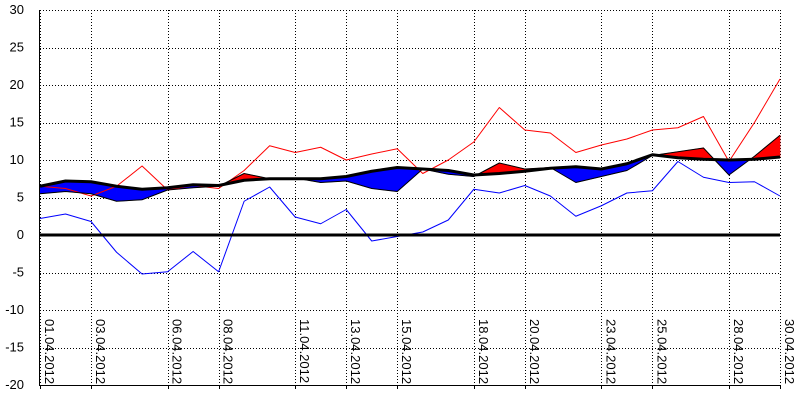 The height and width of the screenshot is (405, 800). I want to click on y-tick-label: 10, so click(17, 159).